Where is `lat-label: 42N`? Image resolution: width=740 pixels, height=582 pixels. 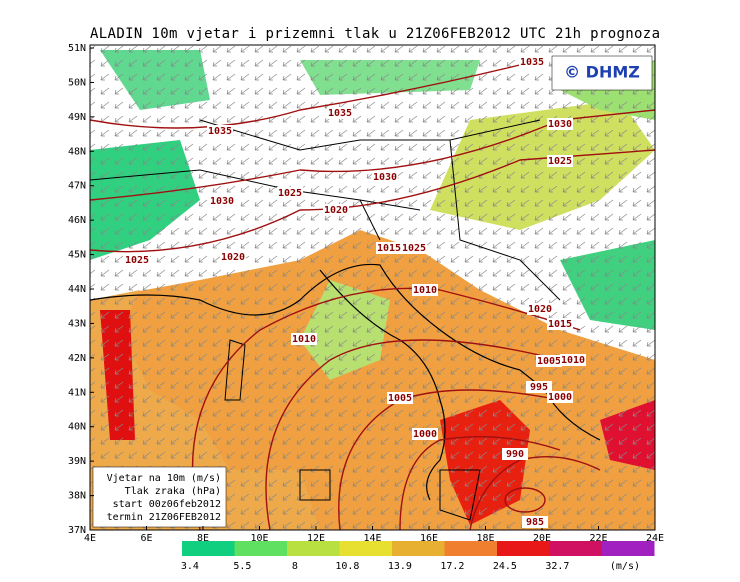
lat-label: 42N is located at coordinates (77, 358).